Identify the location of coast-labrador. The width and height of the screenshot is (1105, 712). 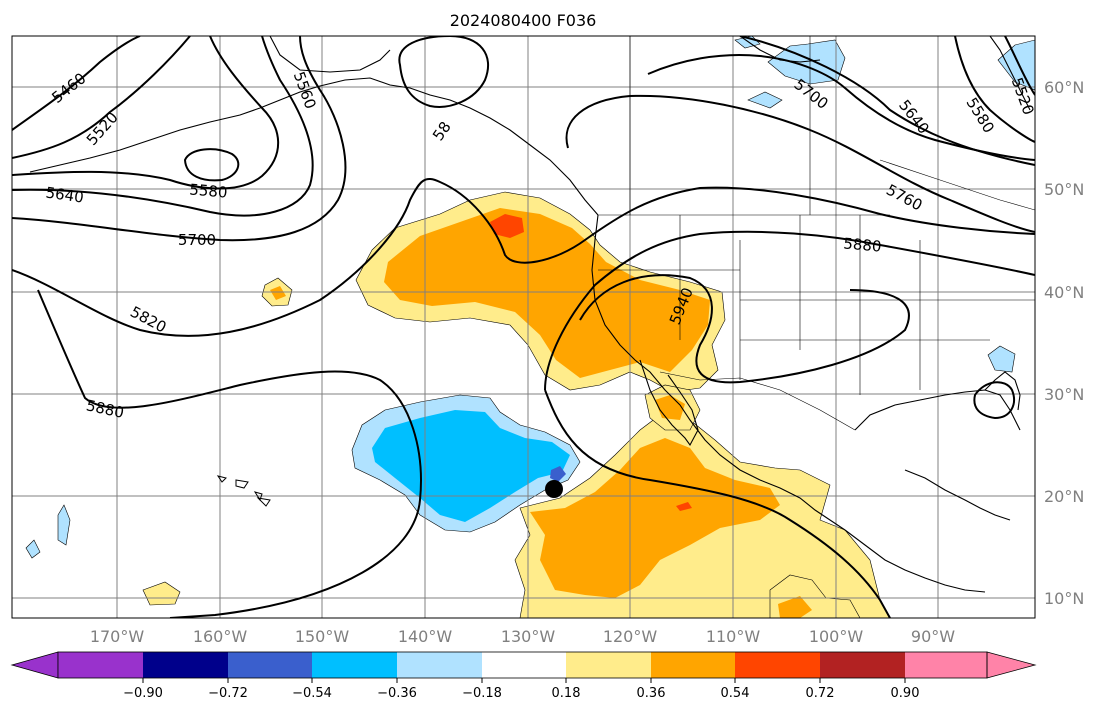
(1010, 73).